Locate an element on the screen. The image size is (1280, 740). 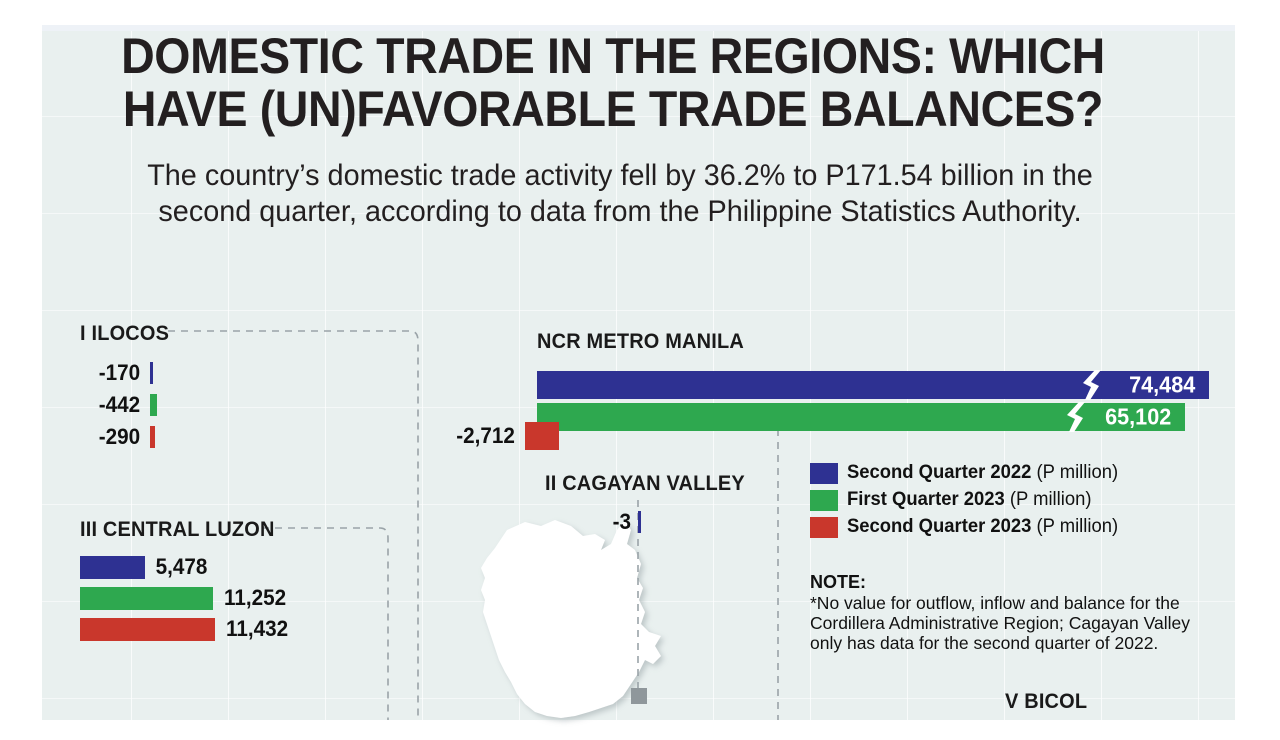
bar-central-luzon-q1-2023 is located at coordinates (146, 598).